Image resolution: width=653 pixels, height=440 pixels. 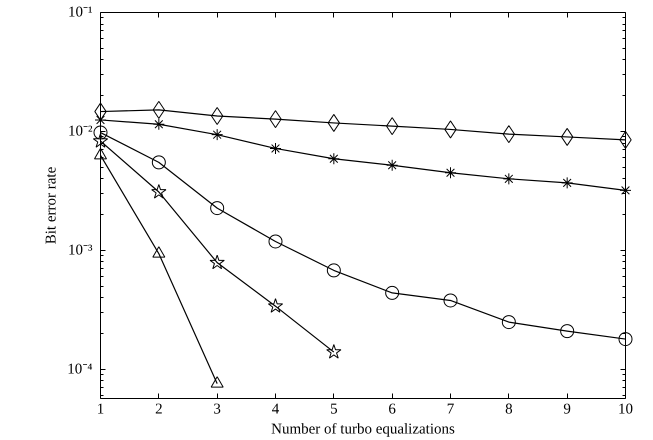 I want to click on x-axis-title: Number of turbo equalizations, so click(x=363, y=430).